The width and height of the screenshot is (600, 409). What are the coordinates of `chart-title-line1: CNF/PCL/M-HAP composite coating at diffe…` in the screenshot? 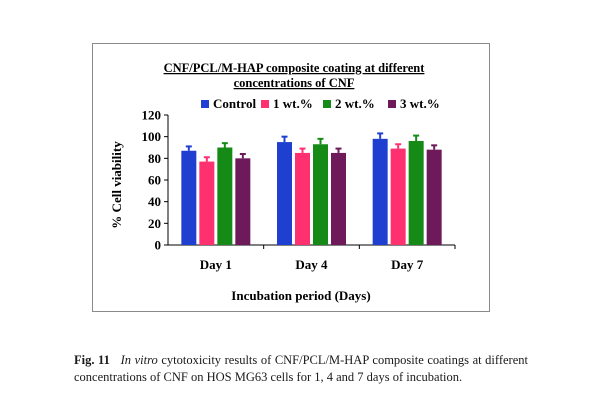 It's located at (295, 68).